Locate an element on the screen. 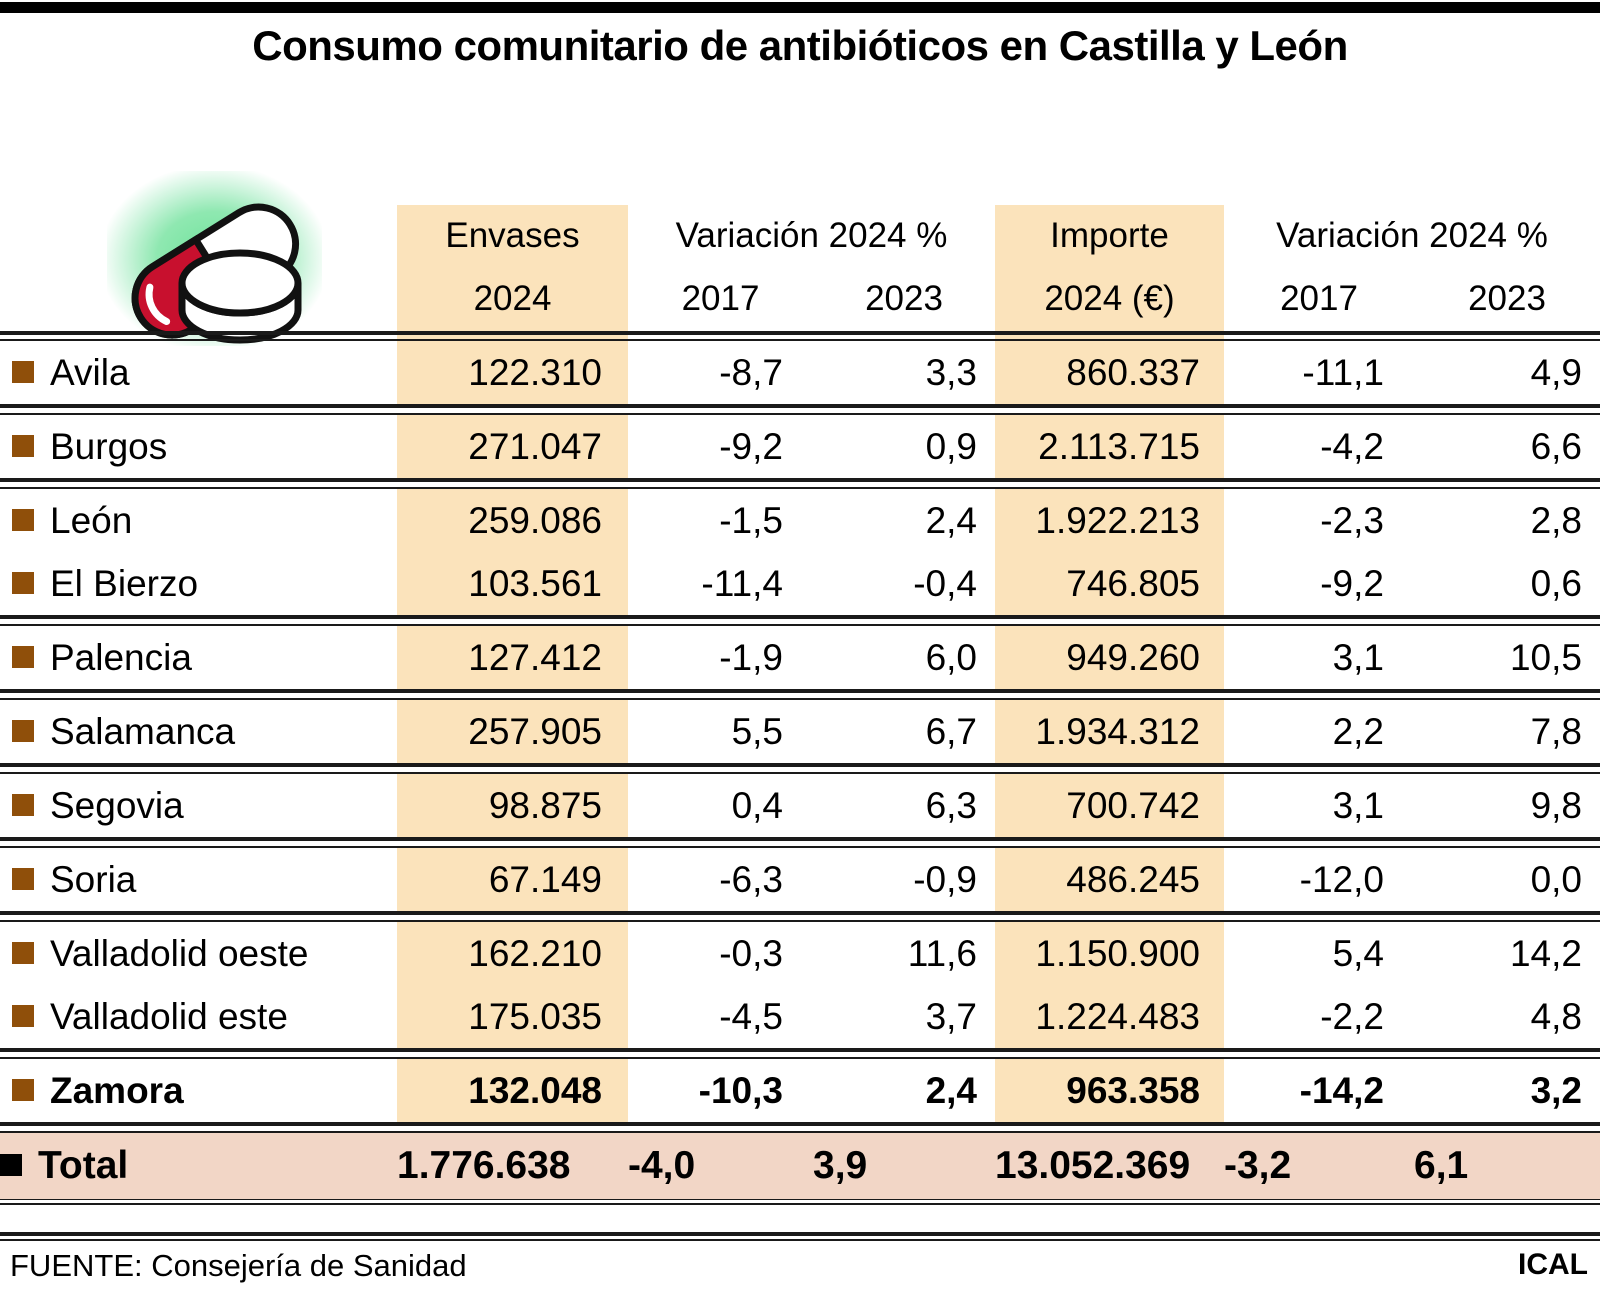  header-variacion-importe-title: Variación 2024 % is located at coordinates (1412, 235).